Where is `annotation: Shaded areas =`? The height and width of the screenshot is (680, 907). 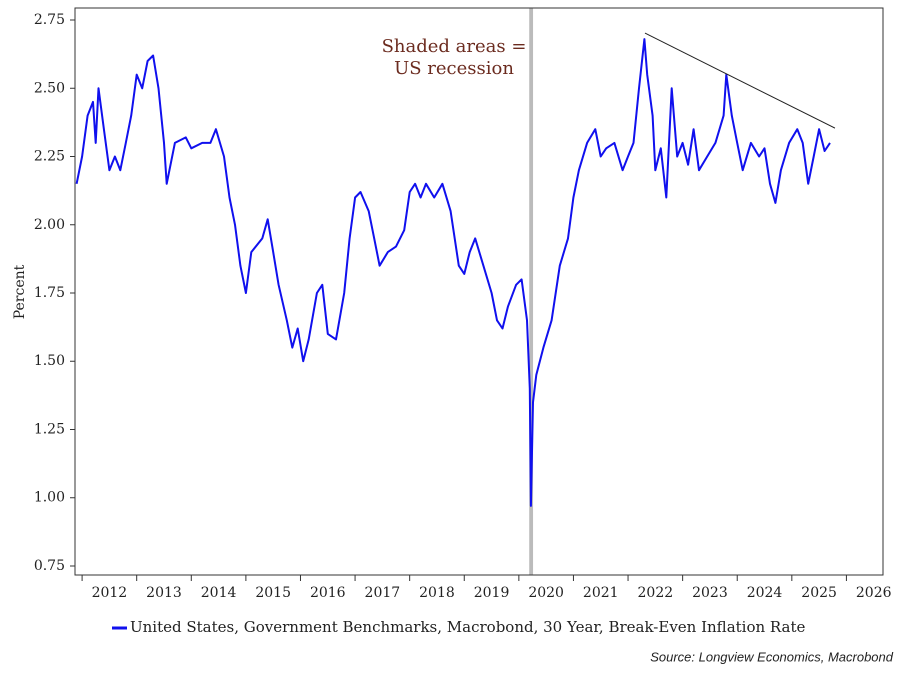 annotation: Shaded areas = is located at coordinates (454, 46).